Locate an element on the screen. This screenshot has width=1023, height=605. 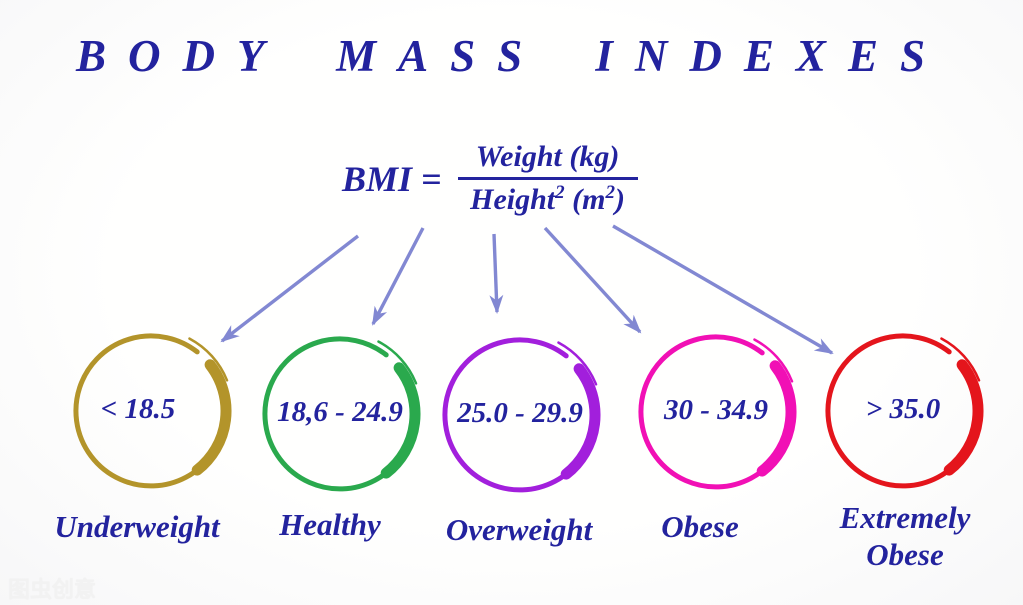
arrow-to-healthy is located at coordinates (398, 276).